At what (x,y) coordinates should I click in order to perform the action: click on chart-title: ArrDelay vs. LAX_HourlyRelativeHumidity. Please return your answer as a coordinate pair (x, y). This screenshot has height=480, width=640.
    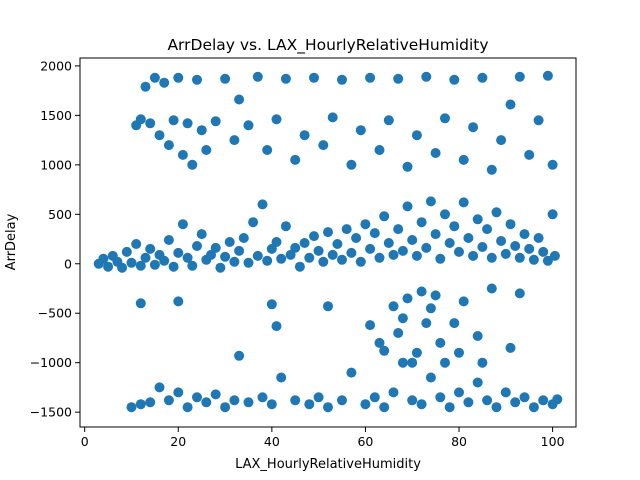
    Looking at the image, I should click on (327, 45).